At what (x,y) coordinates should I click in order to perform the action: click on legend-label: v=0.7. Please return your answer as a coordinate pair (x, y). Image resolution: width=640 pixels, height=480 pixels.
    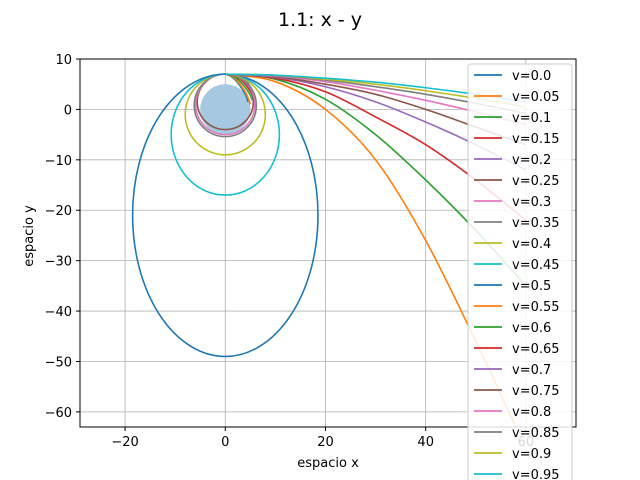
    Looking at the image, I should click on (531, 370).